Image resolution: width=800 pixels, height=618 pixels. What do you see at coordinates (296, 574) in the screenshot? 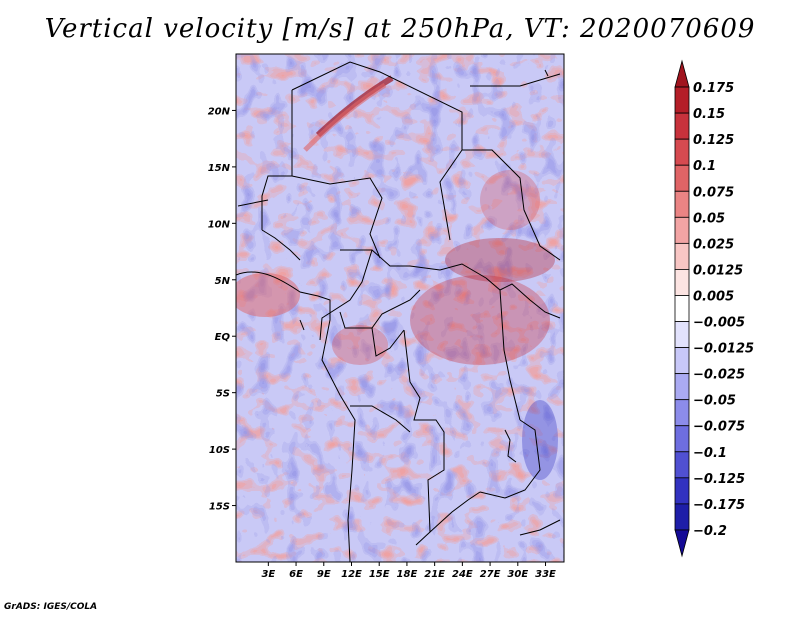
I see `lon-tick-label: 6E` at bounding box center [296, 574].